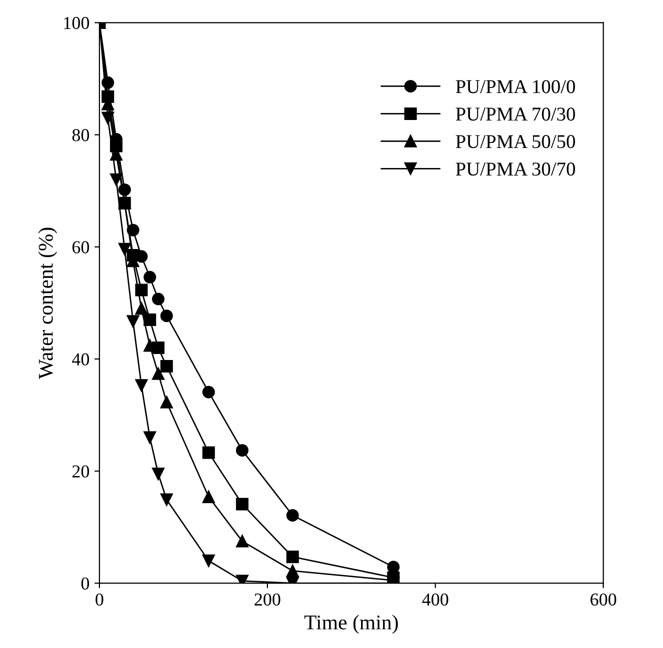 Image resolution: width=663 pixels, height=648 pixels. Describe the element at coordinates (603, 599) in the screenshot. I see `x-tick-label: 600` at that location.